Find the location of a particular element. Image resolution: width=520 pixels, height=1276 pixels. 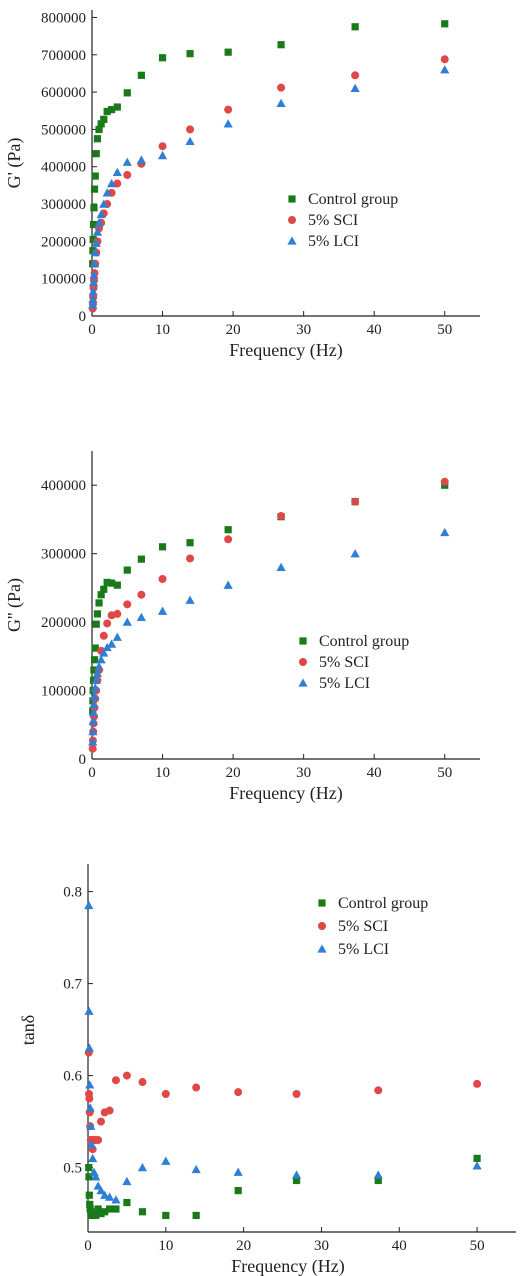

x-tick-label: 20 is located at coordinates (233, 773).